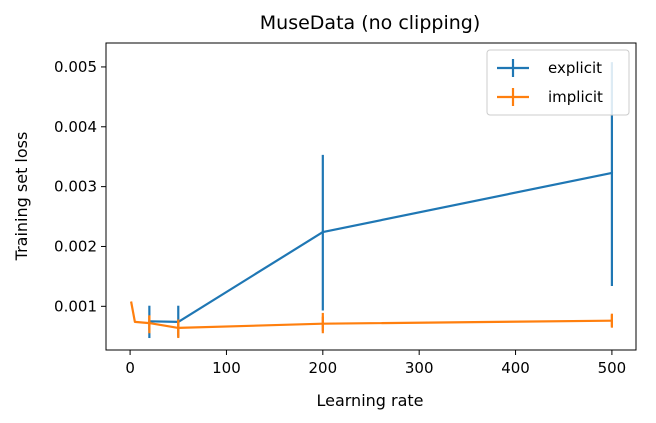 This screenshot has width=656, height=423. I want to click on y-tick-label: 0.003, so click(75, 187).